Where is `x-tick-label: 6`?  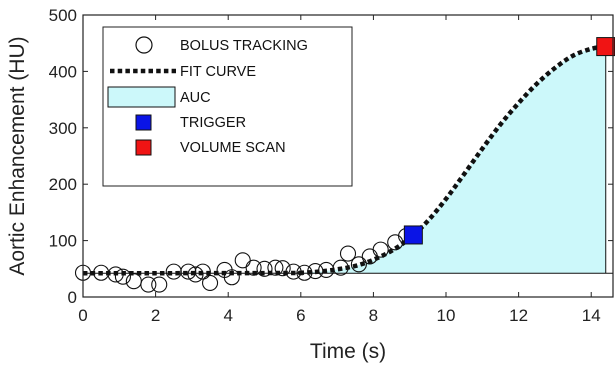
x-tick-label: 6 is located at coordinates (300, 315).